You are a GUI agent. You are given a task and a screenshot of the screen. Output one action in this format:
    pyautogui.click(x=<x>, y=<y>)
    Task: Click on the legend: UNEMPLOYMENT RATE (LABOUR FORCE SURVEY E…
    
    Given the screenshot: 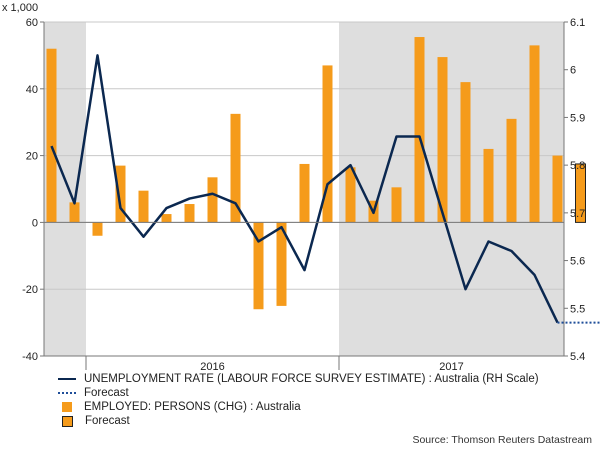 What is the action you would take?
    pyautogui.click(x=298, y=400)
    